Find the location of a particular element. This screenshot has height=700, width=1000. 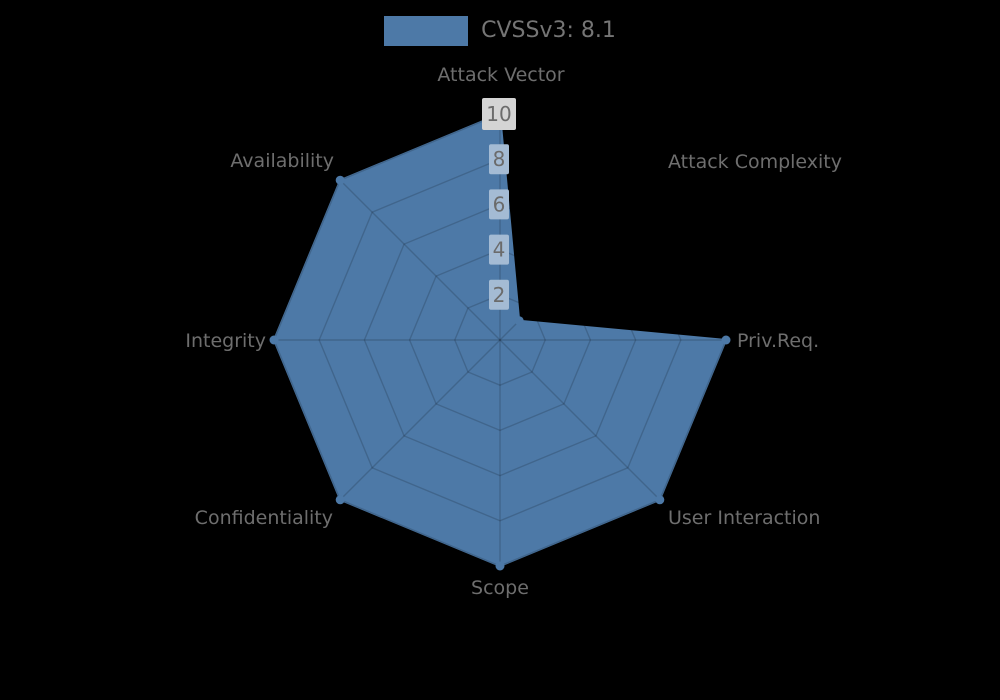

axis-label: Attack Vector is located at coordinates (500, 75).